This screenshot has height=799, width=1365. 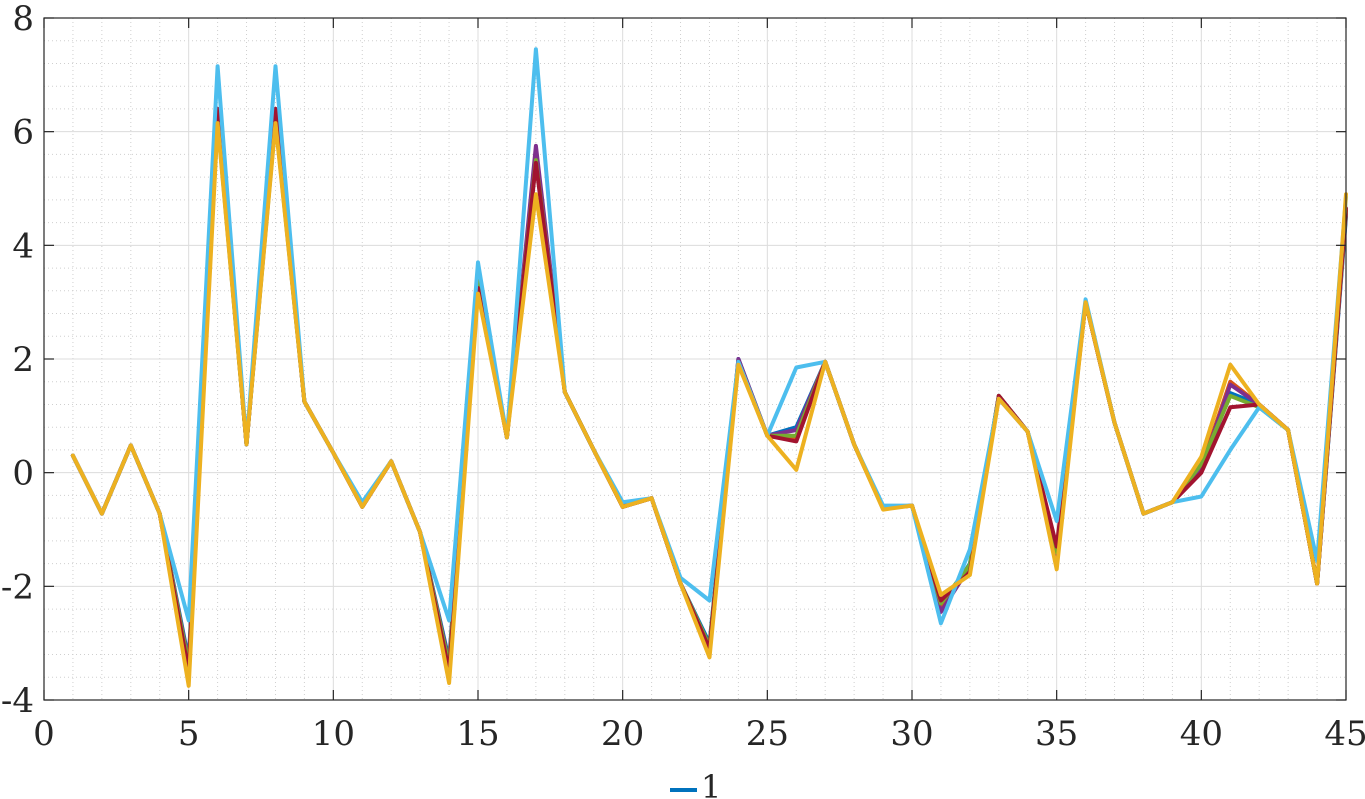 What do you see at coordinates (767, 734) in the screenshot?
I see `x-tick-label: 25` at bounding box center [767, 734].